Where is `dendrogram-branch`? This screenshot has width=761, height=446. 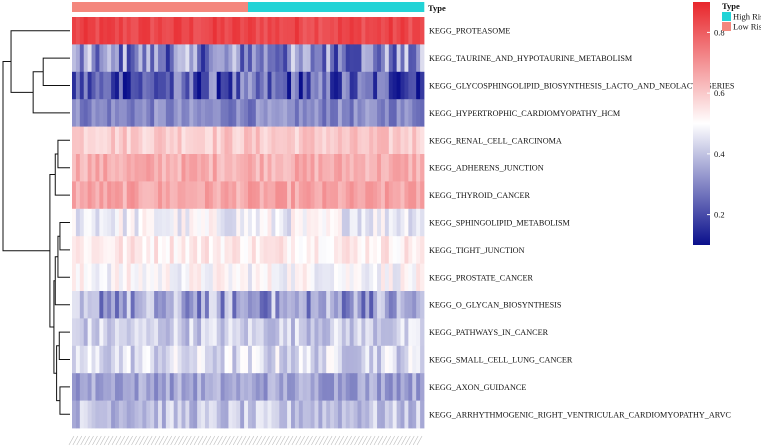
dendrogram-branch is located at coordinates (64, 345).